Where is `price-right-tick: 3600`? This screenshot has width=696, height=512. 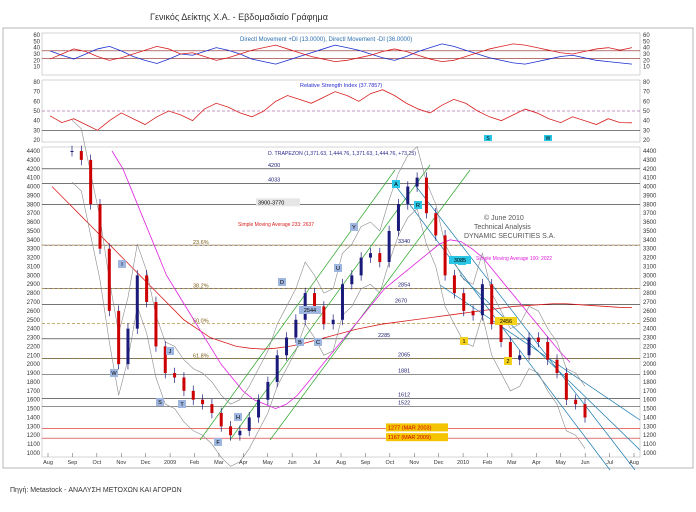 price-right-tick: 3600 is located at coordinates (650, 223).